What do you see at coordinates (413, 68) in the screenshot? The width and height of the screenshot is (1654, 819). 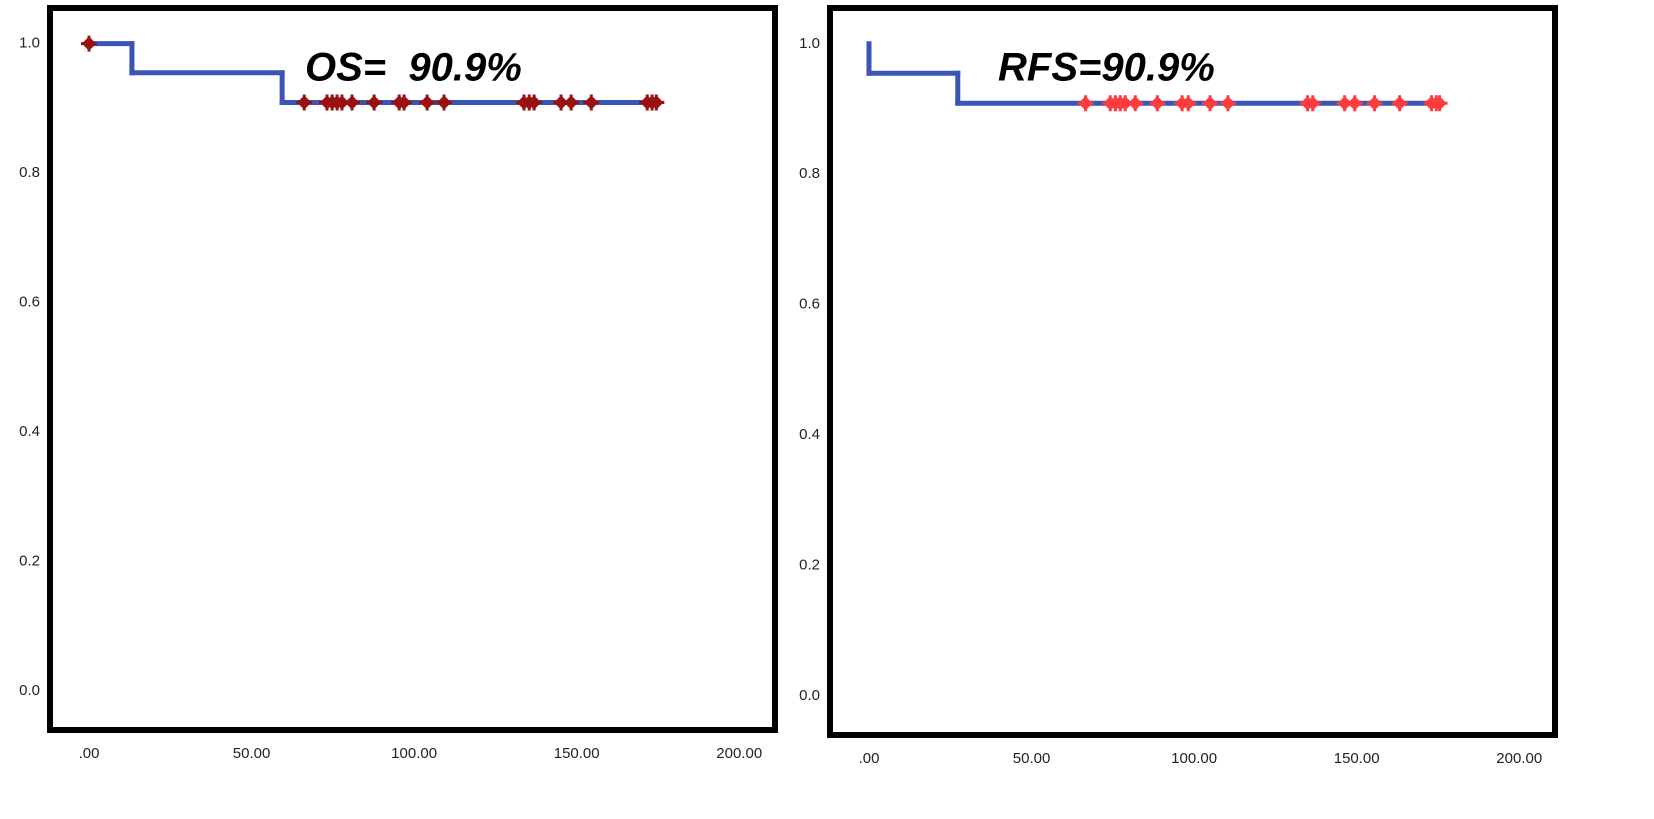 I see `annotation: OS= 90.9%` at bounding box center [413, 68].